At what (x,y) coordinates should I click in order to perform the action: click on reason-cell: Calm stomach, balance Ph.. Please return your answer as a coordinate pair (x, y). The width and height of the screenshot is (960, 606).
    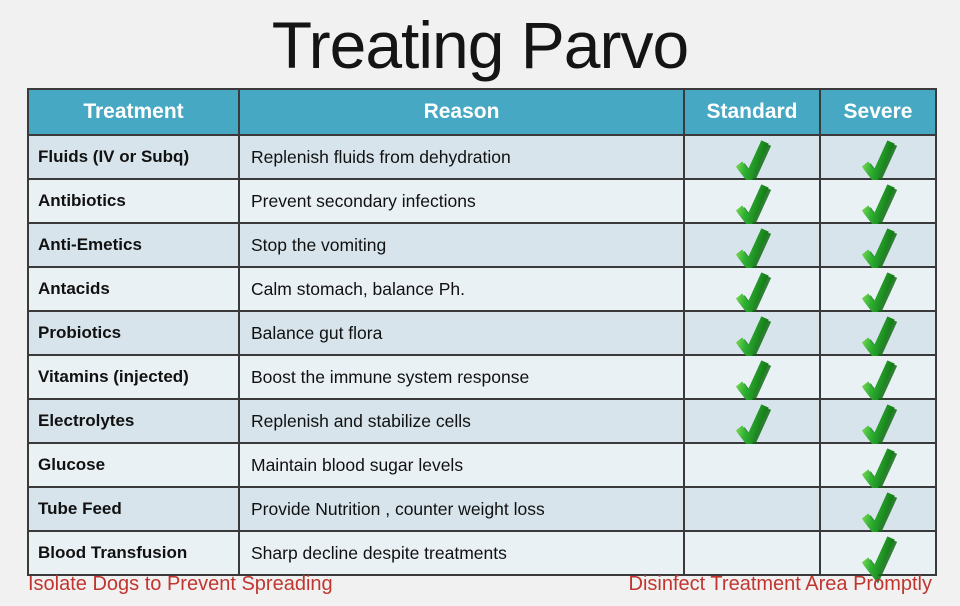
    Looking at the image, I should click on (461, 289).